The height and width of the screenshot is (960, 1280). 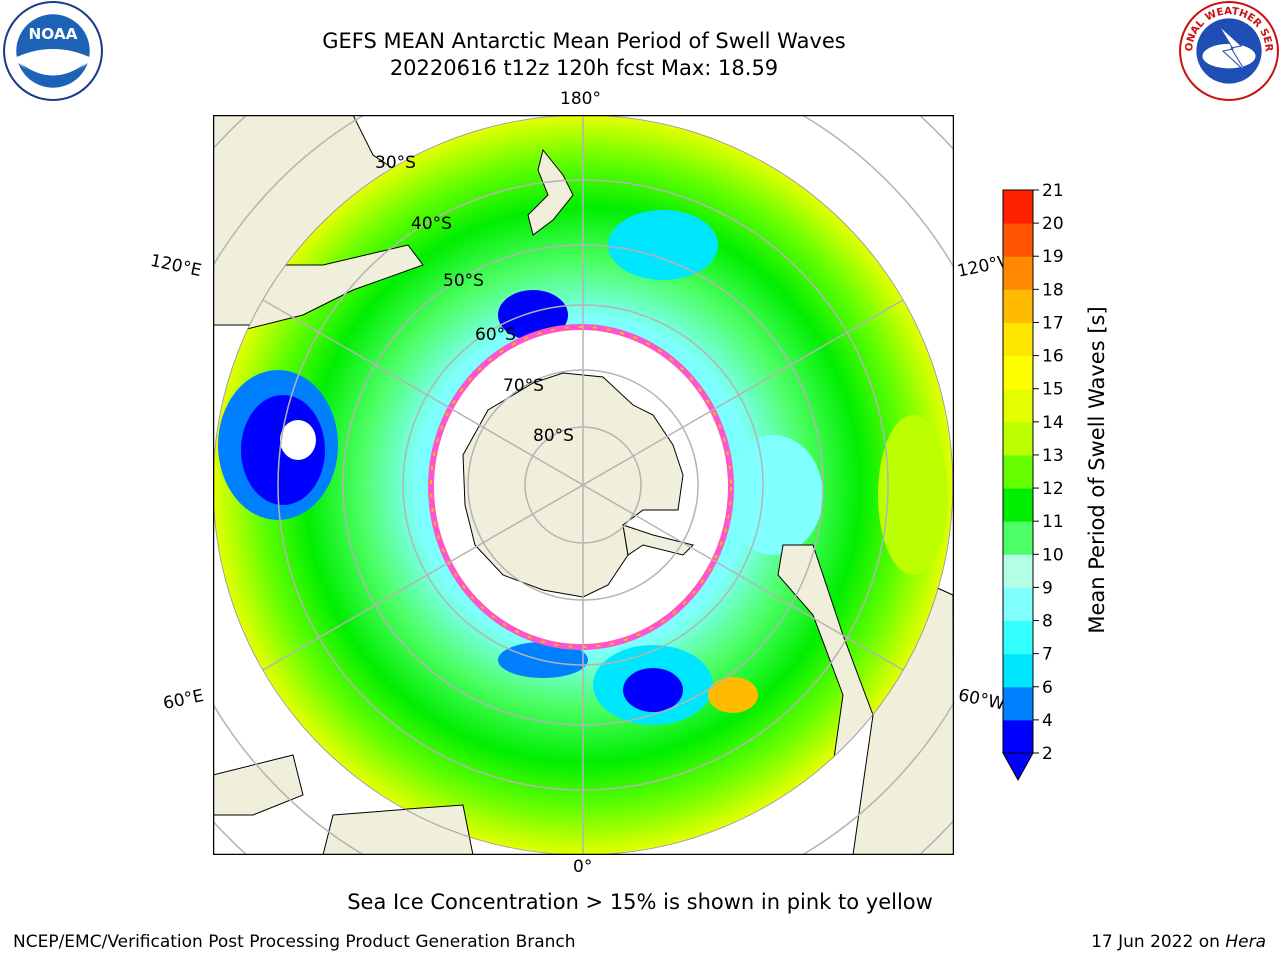 I want to click on lat-label-60s: 60°S, so click(x=495, y=335).